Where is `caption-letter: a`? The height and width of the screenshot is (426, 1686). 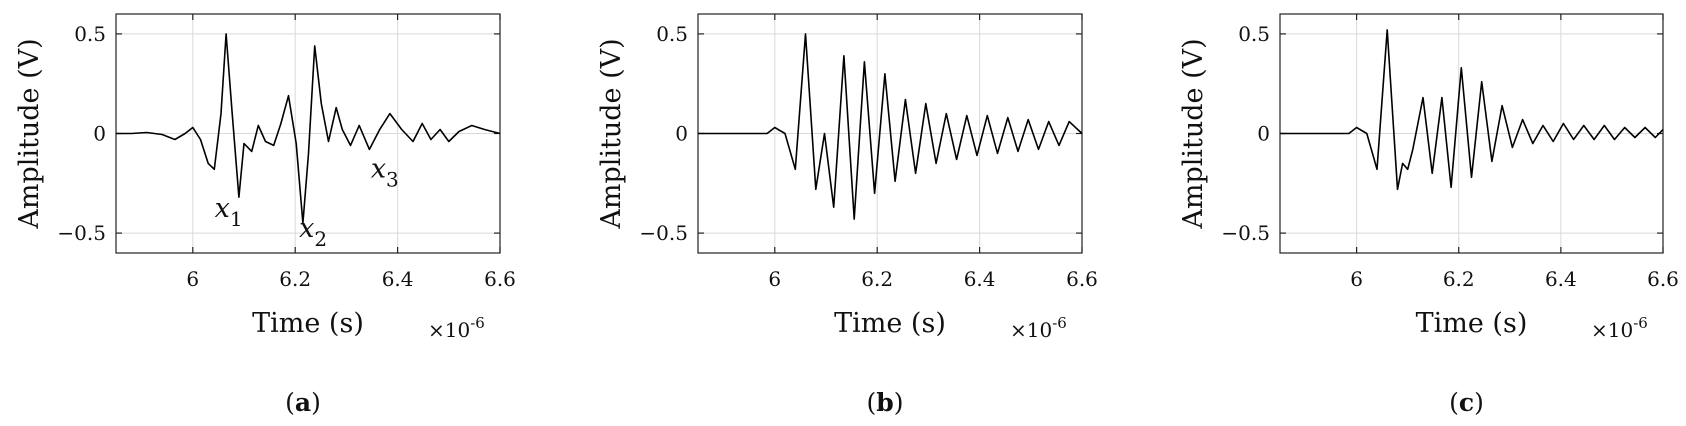
caption-letter: a is located at coordinates (303, 402).